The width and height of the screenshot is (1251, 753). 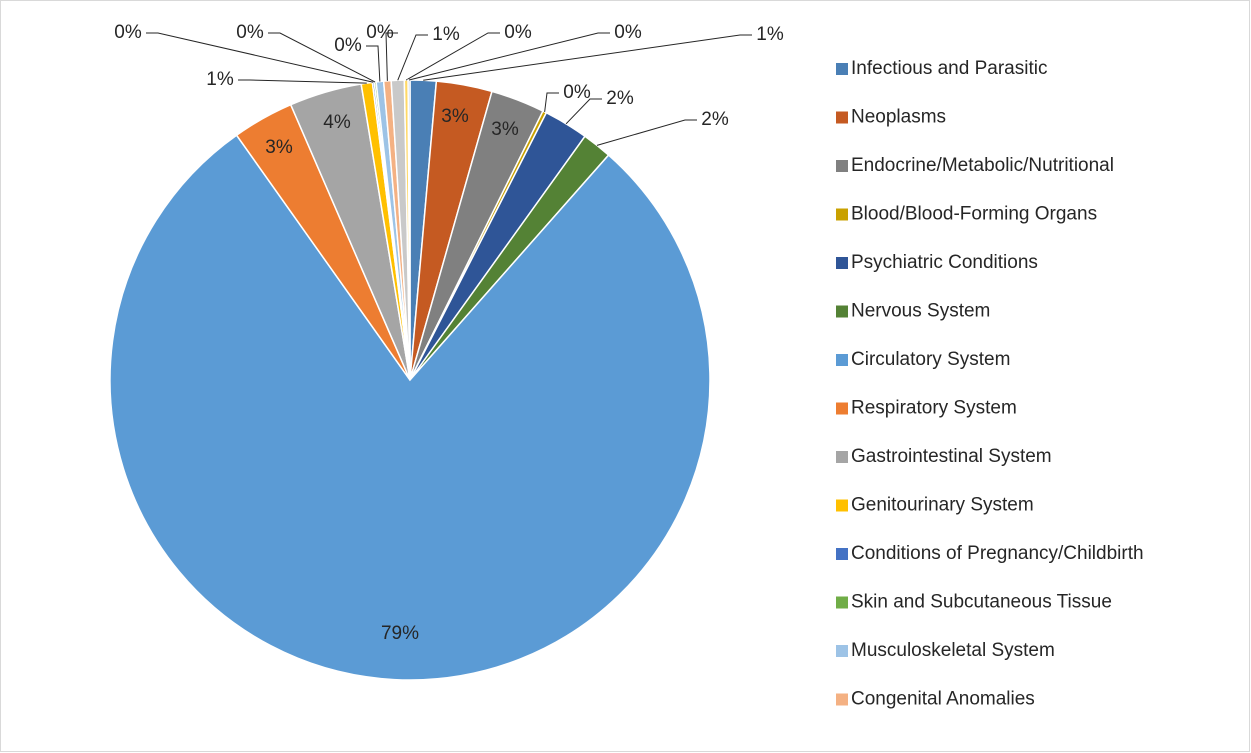 What do you see at coordinates (920, 311) in the screenshot?
I see `legend-label: Nervous System` at bounding box center [920, 311].